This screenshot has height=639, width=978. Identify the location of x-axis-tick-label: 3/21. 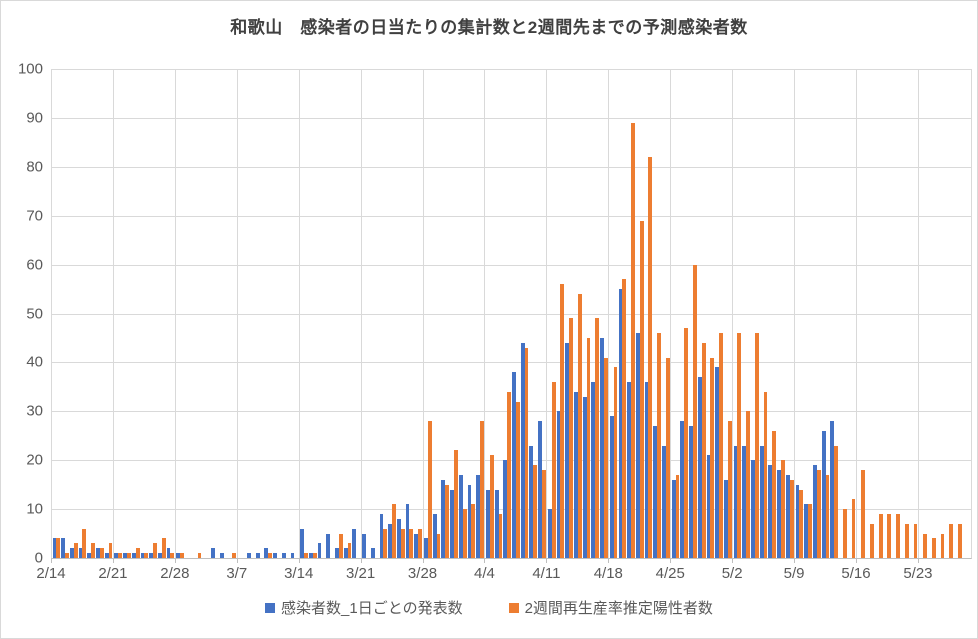
(361, 573).